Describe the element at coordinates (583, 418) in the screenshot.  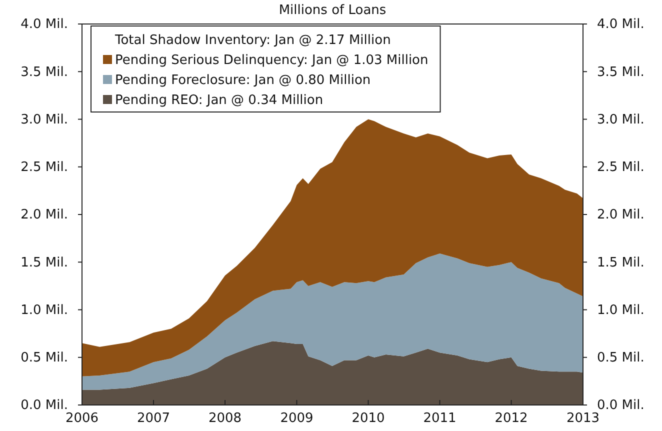
I see `x-tick-label: 2013` at that location.